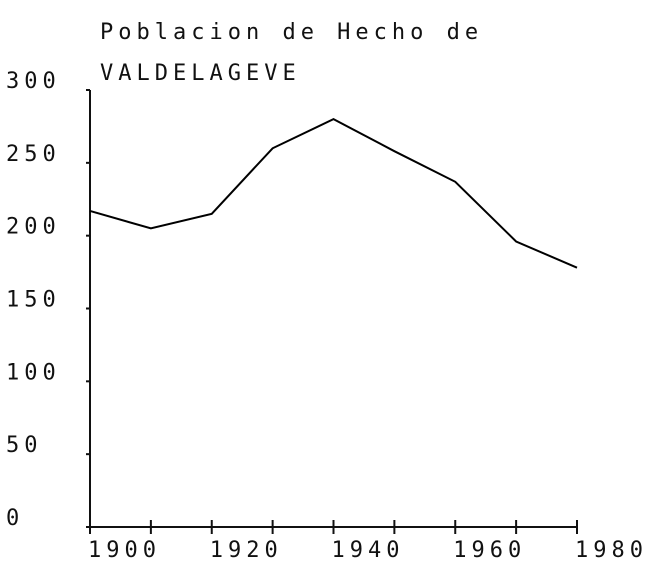 The image size is (667, 568). What do you see at coordinates (611, 550) in the screenshot?
I see `x-tick-label: 1980` at bounding box center [611, 550].